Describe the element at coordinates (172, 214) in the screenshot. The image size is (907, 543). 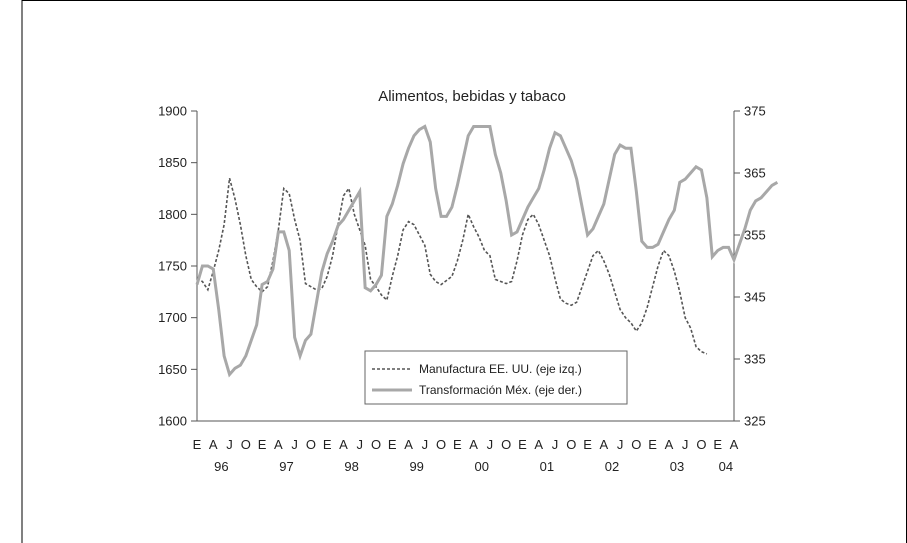
I see `left-tick-label: 1800` at that location.